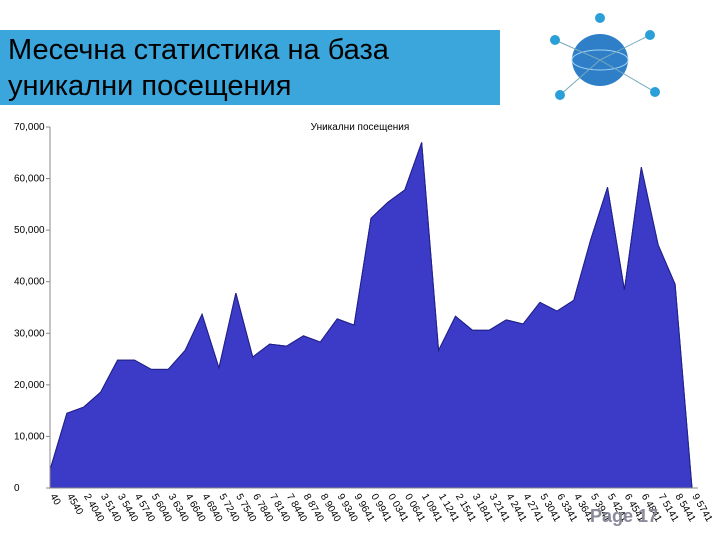  I want to click on network-graphic, so click(605, 56).